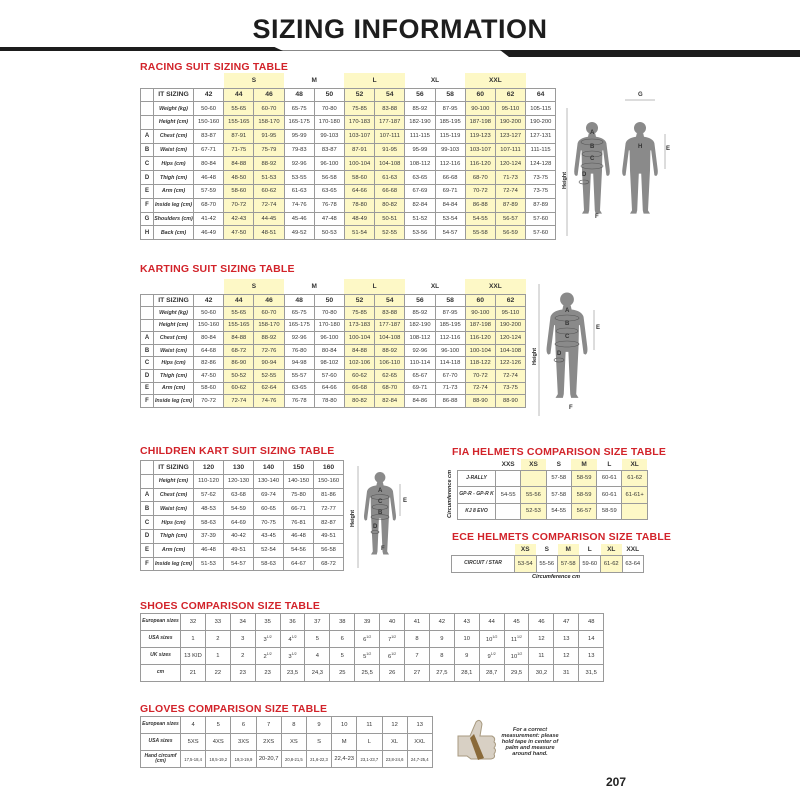 Image resolution: width=800 pixels, height=800 pixels. Describe the element at coordinates (147, 109) in the screenshot. I see `measure-letter` at that location.